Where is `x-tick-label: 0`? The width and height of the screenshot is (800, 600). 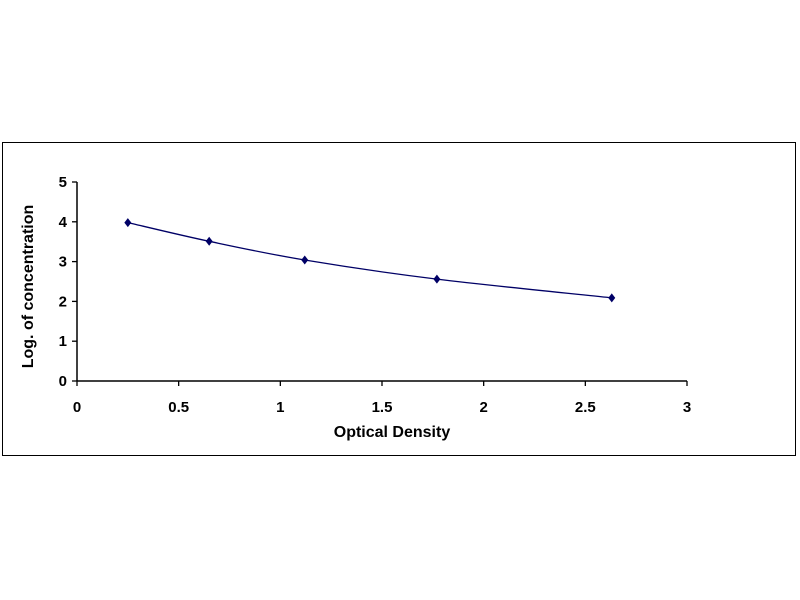 x-tick-label: 0 is located at coordinates (77, 407).